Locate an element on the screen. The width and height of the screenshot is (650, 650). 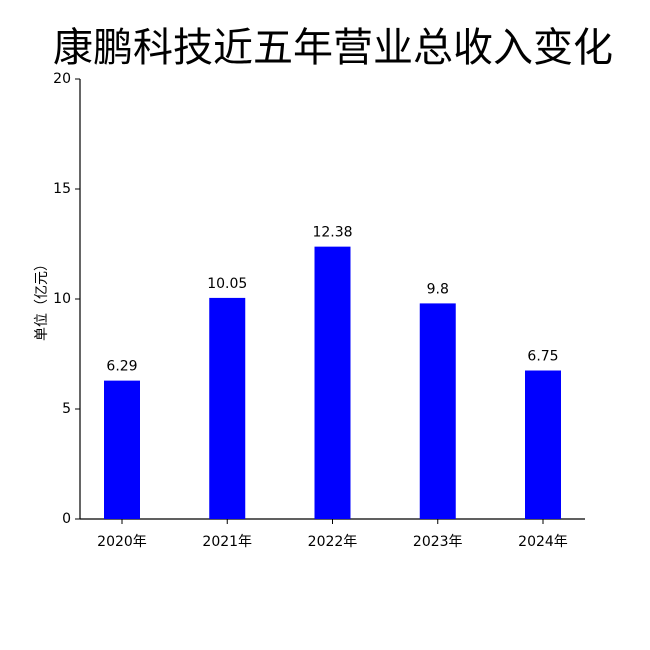
chart-title: 康鹏科技近五年营业总收入变化 is located at coordinates (333, 48).